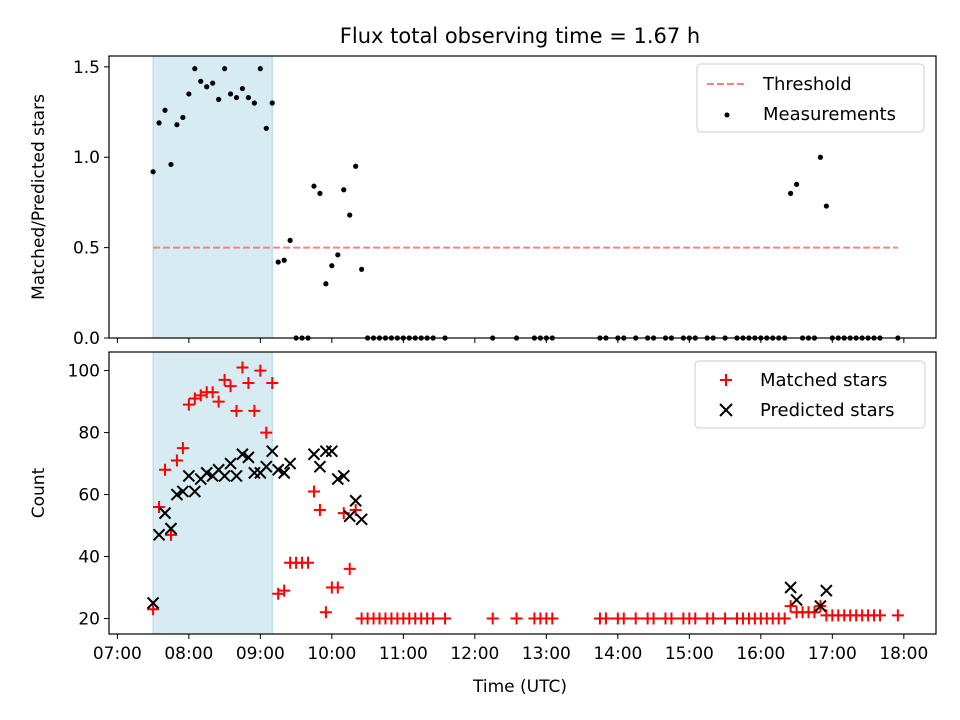 The width and height of the screenshot is (960, 720). I want to click on x-tick-label: 13:00, so click(546, 654).